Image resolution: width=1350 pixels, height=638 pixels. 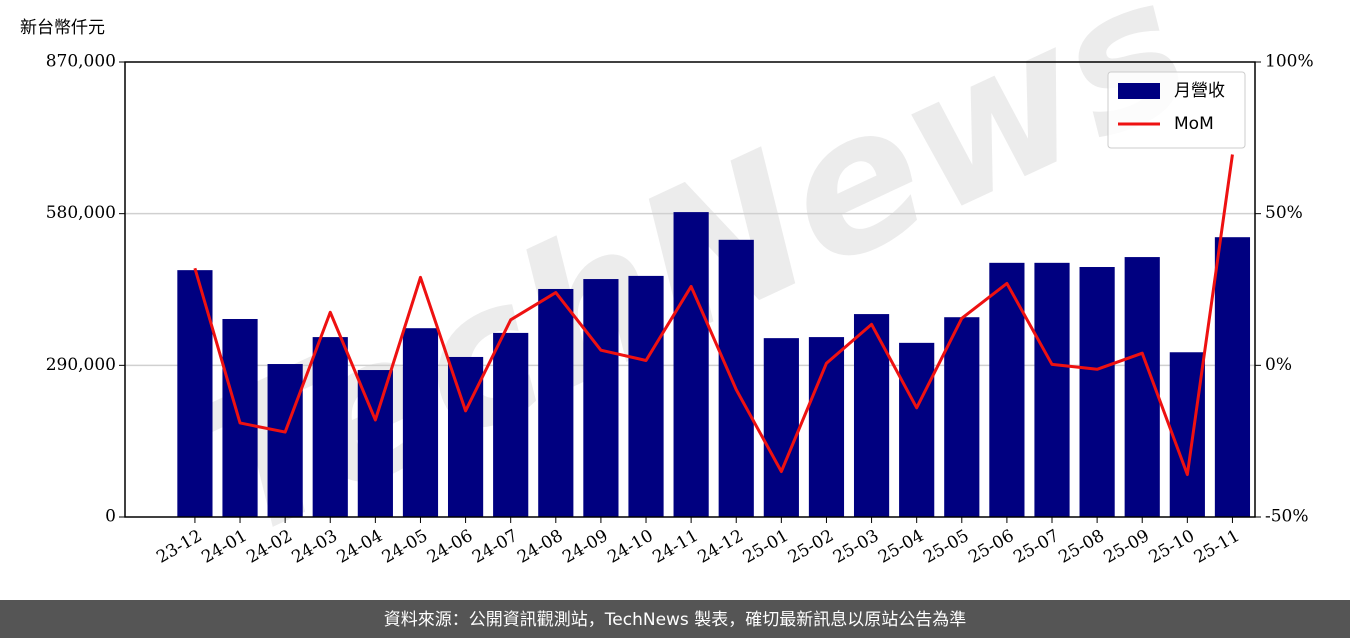 I want to click on y2-tick-label: 100%, so click(x=1289, y=62).